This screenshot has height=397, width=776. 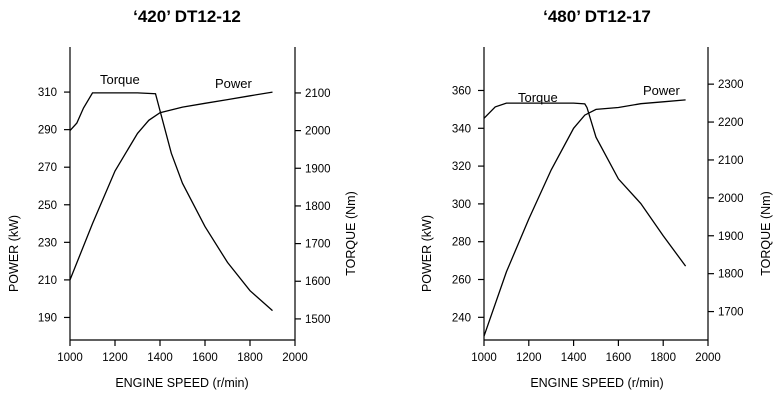 What do you see at coordinates (461, 243) in the screenshot?
I see `left-tick-label: 280` at bounding box center [461, 243].